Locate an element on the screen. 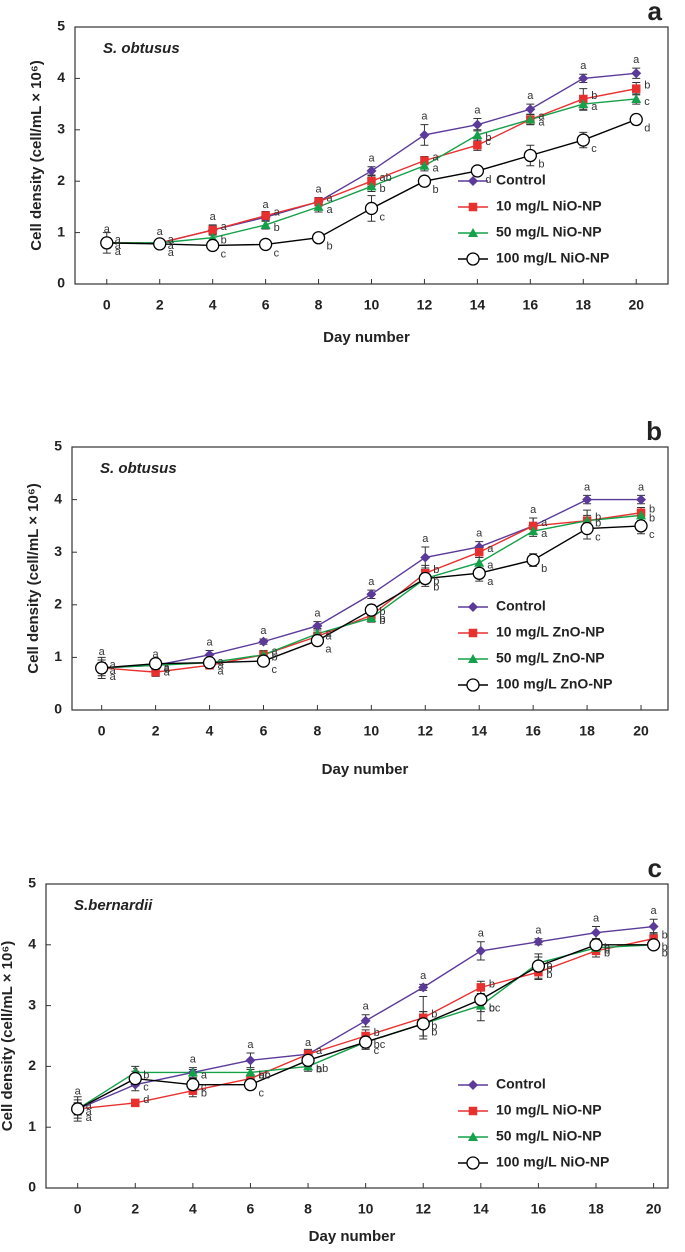  x-tick-label: 0 is located at coordinates (102, 731).